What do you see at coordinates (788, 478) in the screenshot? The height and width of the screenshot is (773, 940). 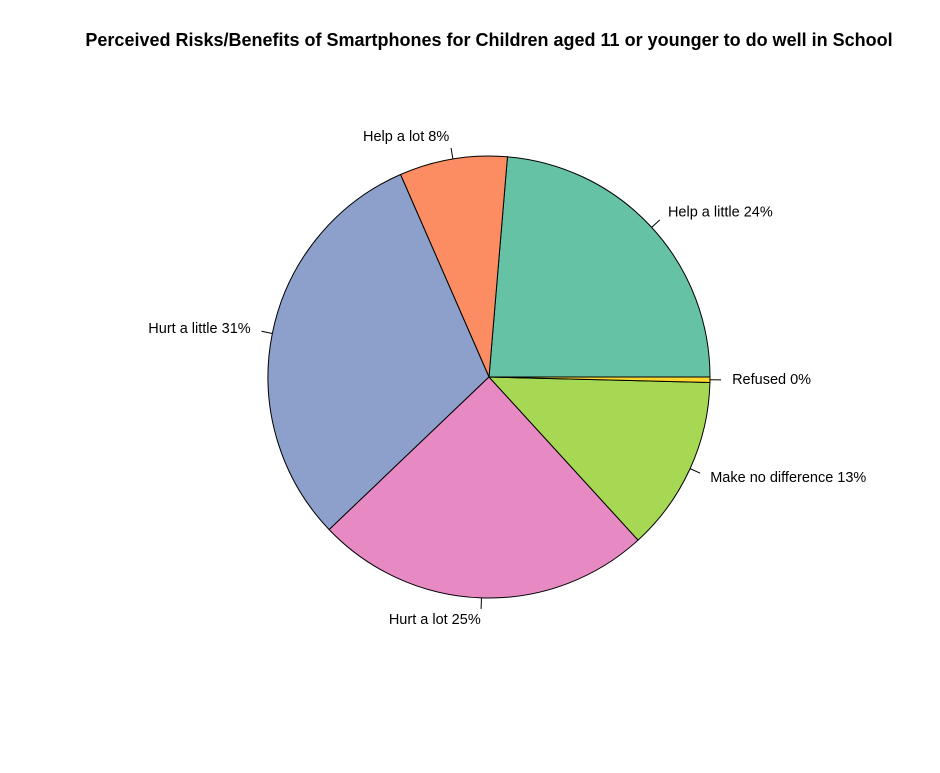 I see `slice-label: Make no difference 13%` at bounding box center [788, 478].